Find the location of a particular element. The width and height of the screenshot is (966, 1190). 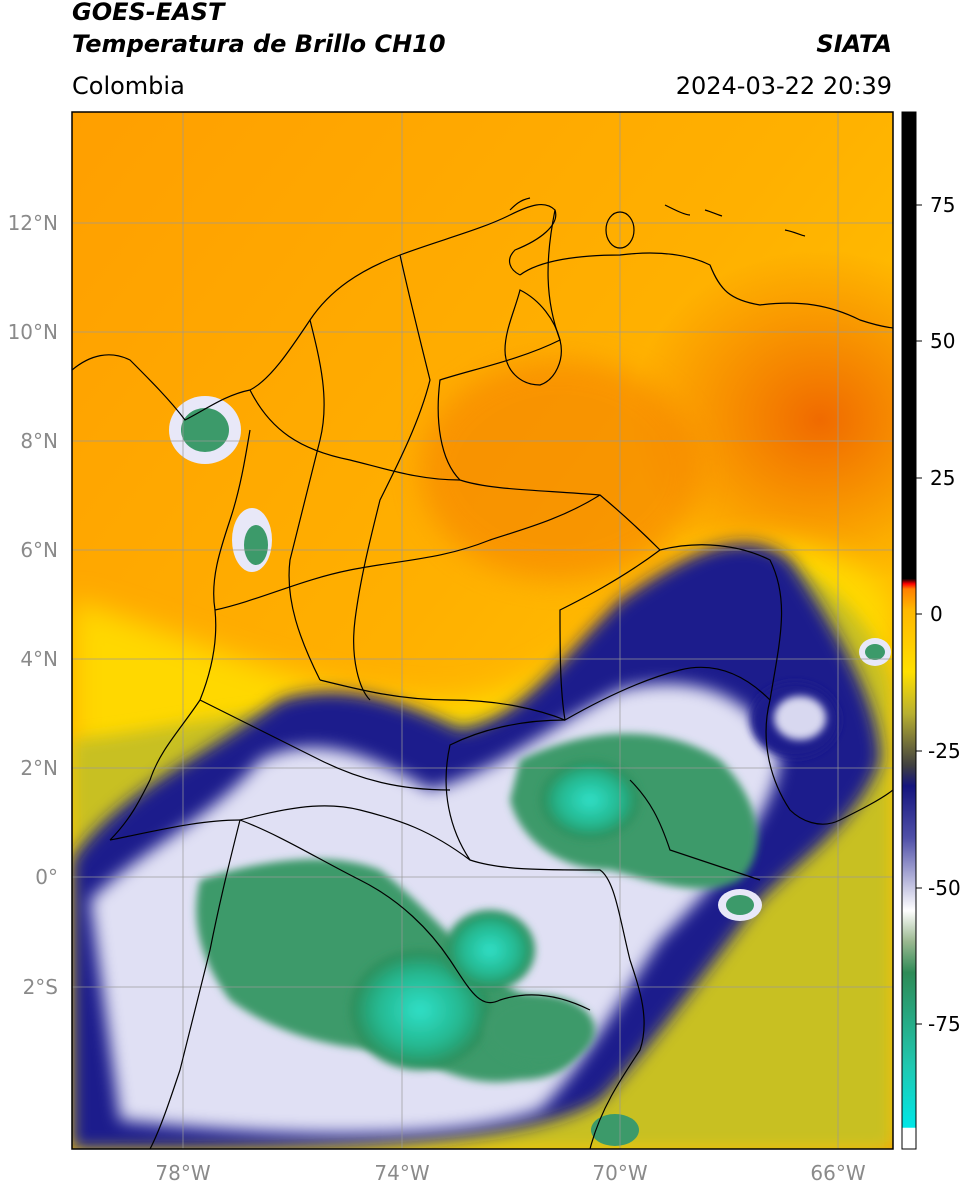

lat-label: 2°N is located at coordinates (39, 768).